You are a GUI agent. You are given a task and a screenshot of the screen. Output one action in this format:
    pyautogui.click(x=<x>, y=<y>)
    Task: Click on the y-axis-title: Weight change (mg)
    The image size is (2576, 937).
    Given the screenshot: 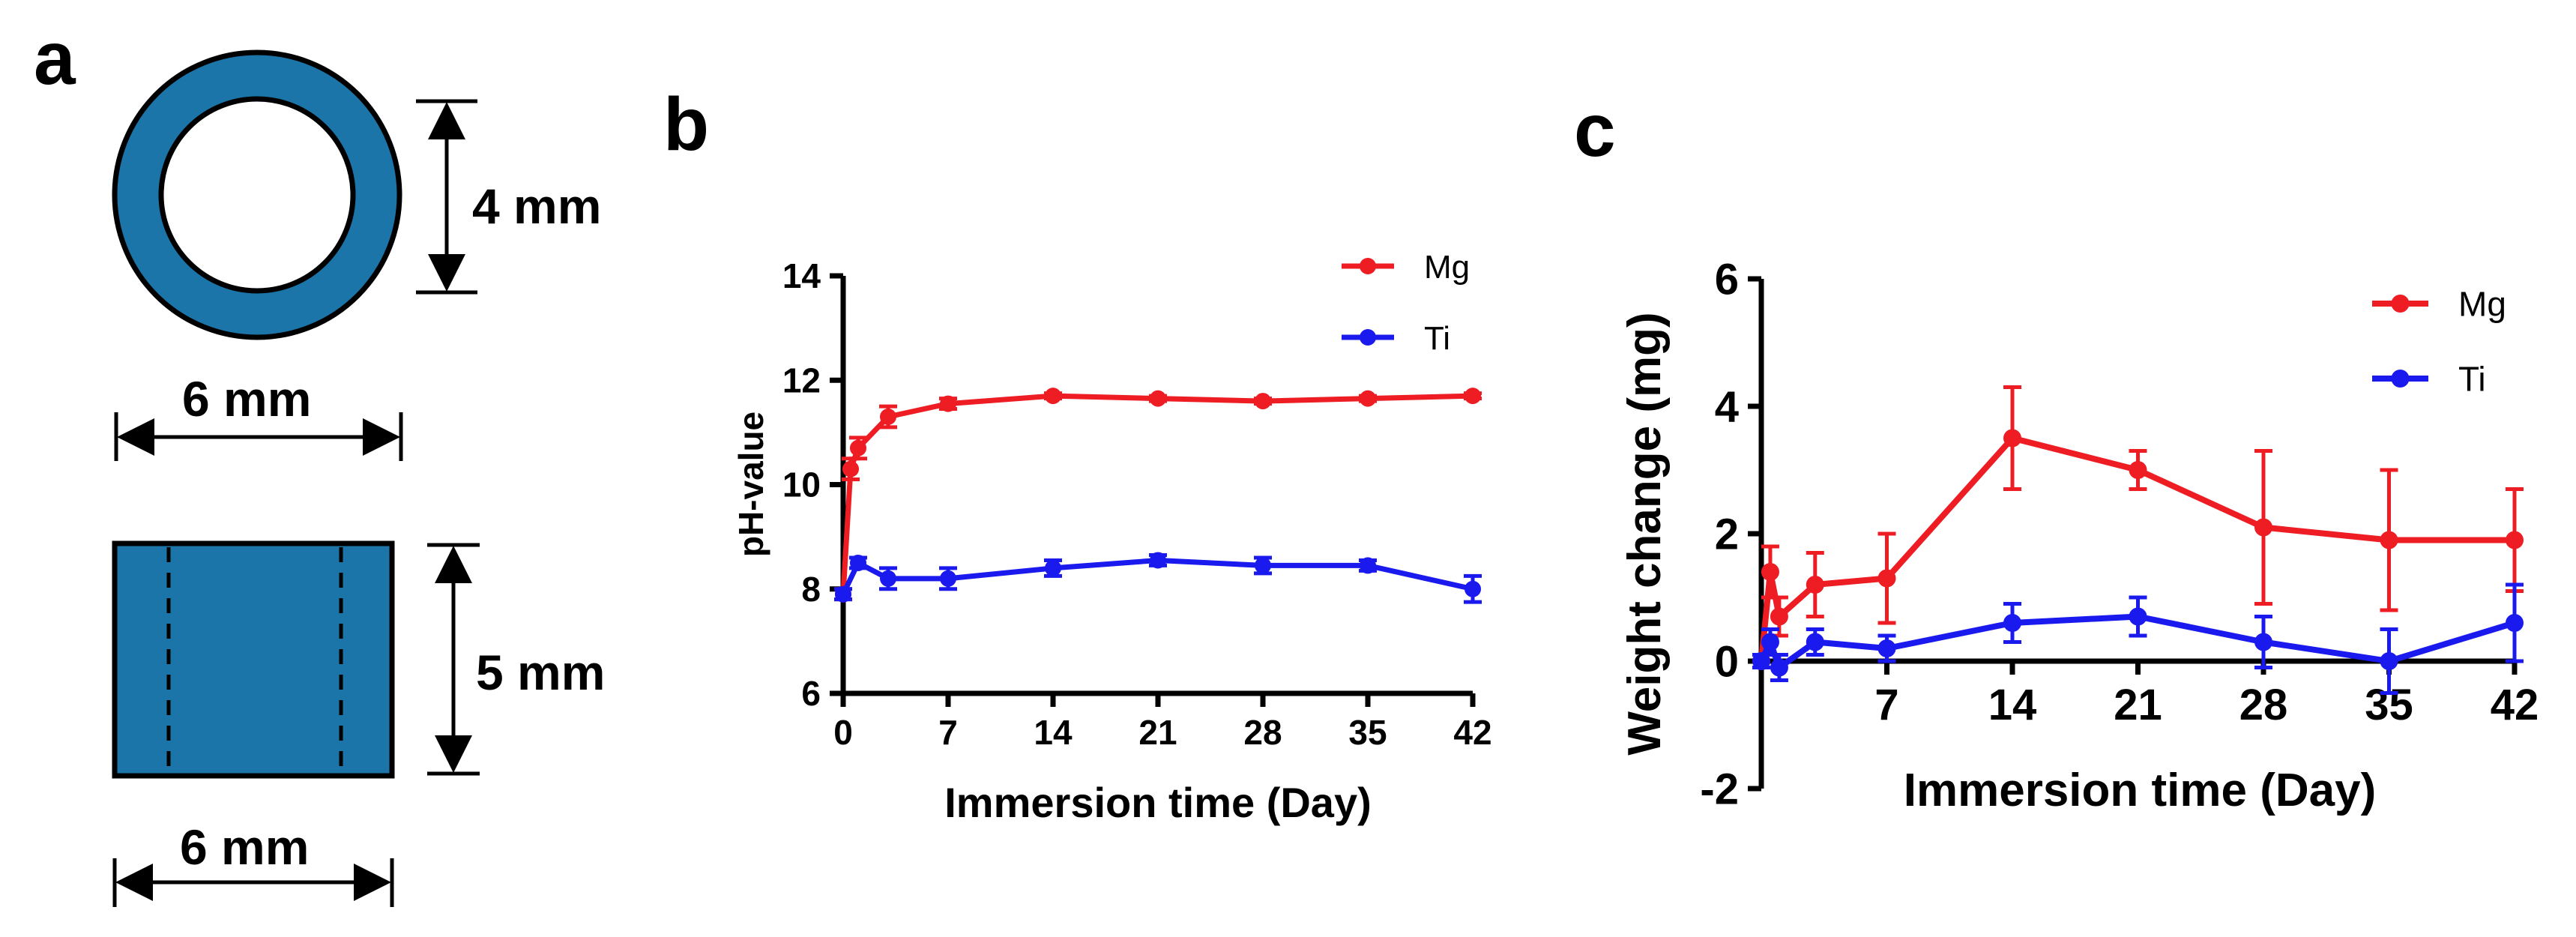 What is the action you would take?
    pyautogui.click(x=1645, y=533)
    